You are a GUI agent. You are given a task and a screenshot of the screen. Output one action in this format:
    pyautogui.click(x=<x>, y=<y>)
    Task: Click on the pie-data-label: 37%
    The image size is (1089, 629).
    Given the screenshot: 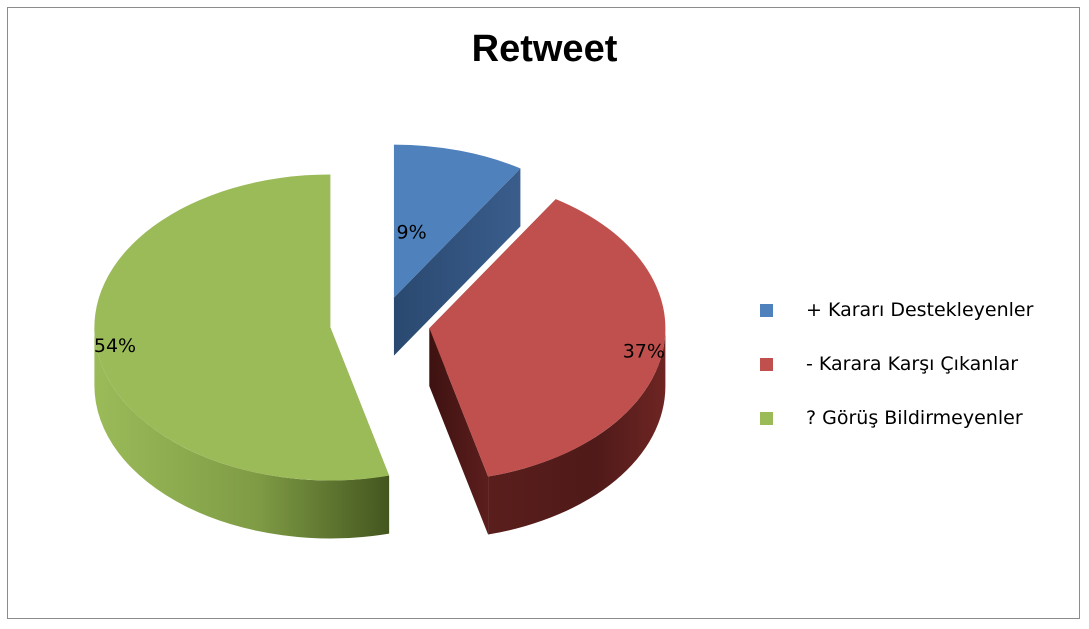 What is the action you would take?
    pyautogui.click(x=644, y=351)
    